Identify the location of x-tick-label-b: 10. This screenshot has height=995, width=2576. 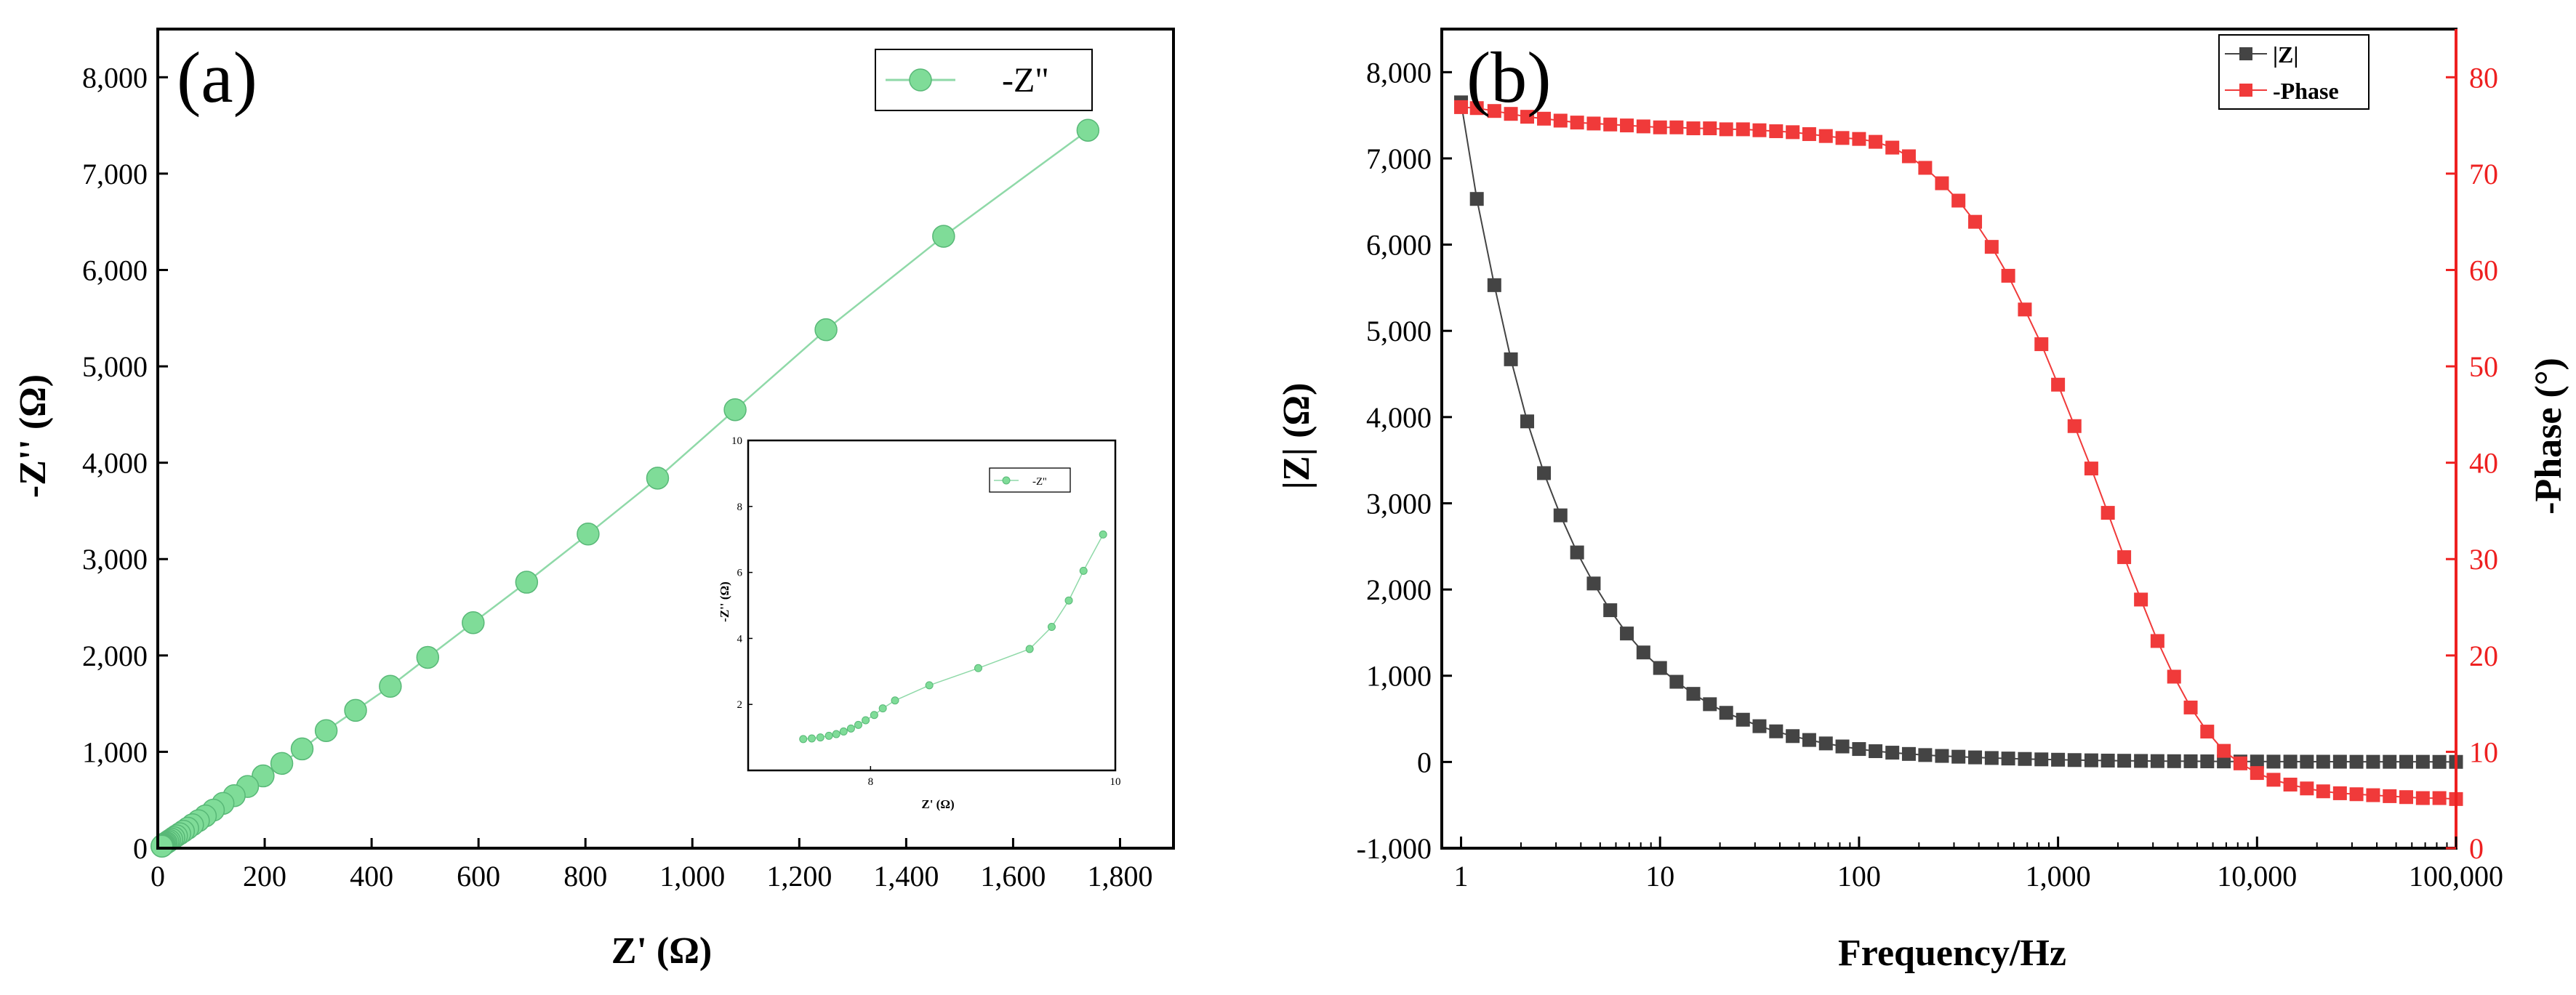
(1659, 876).